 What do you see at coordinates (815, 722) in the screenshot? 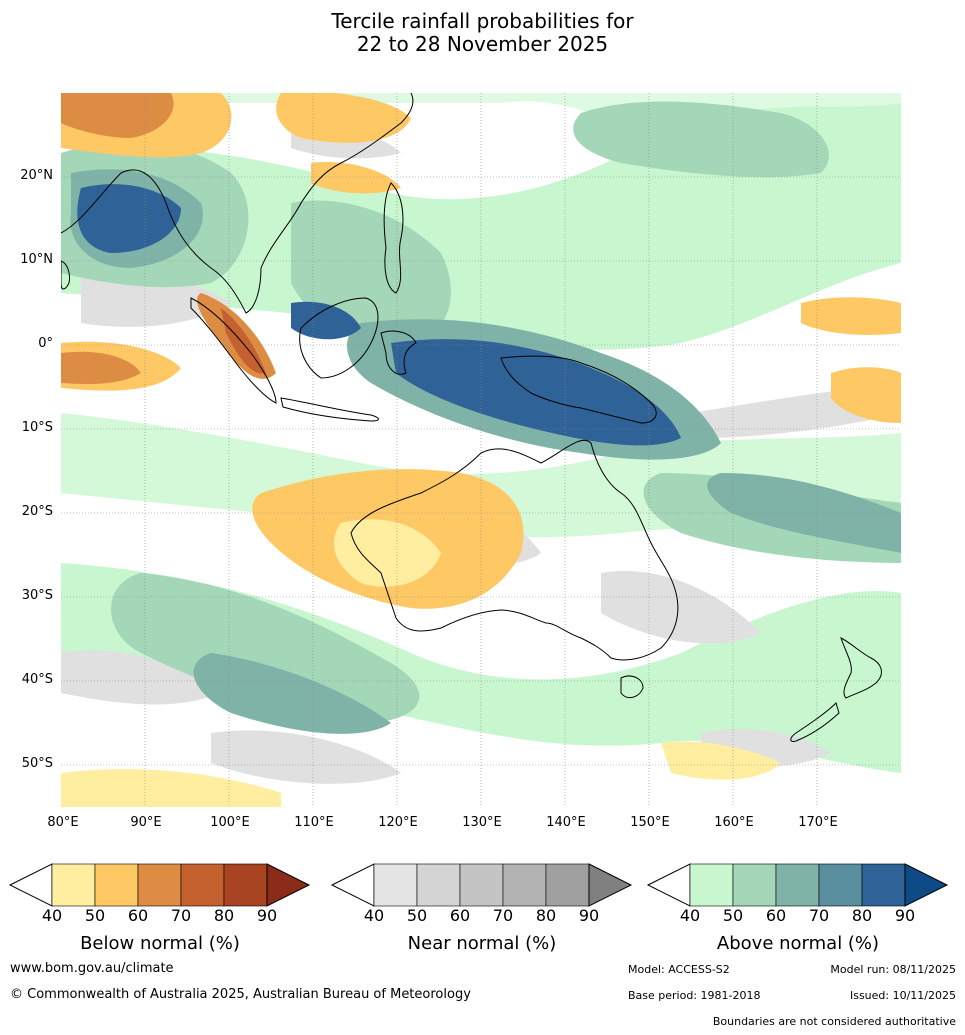
I see `new-zealand-south-coastline` at bounding box center [815, 722].